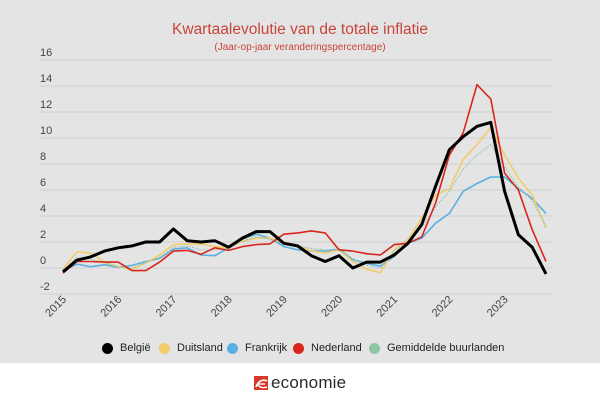 Image resolution: width=600 pixels, height=400 pixels. What do you see at coordinates (498, 307) in the screenshot?
I see `x-tick-label: 2023` at bounding box center [498, 307].